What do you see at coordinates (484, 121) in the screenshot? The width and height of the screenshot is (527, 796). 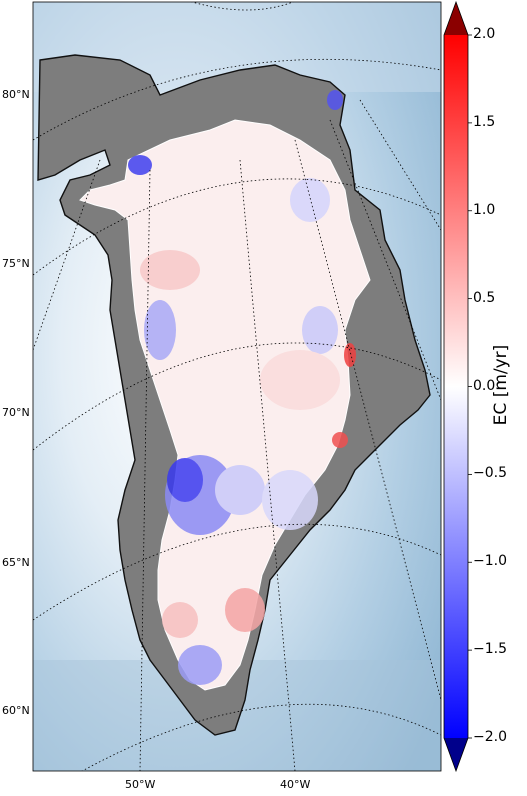 I see `colorbar-tick-label: 1.5` at bounding box center [484, 121].